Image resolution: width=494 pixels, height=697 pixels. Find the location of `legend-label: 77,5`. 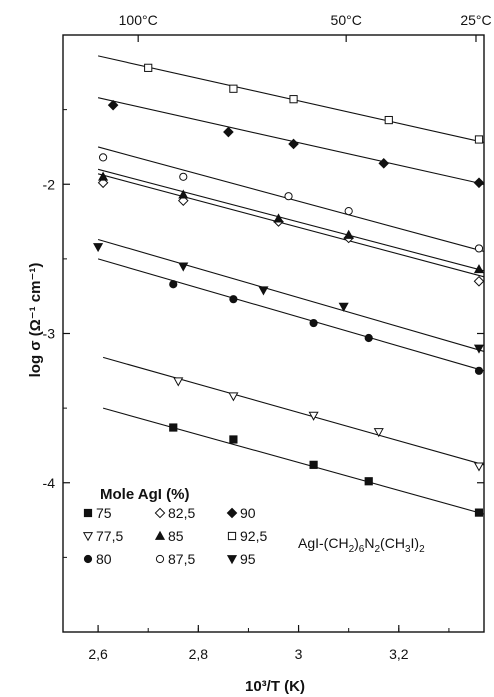

legend-label: 77,5 is located at coordinates (109, 536).